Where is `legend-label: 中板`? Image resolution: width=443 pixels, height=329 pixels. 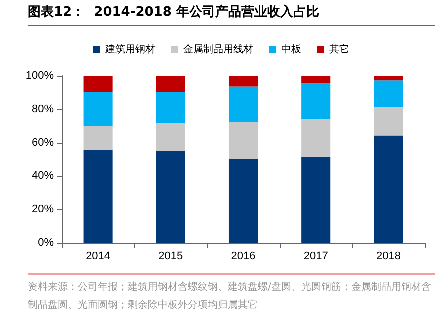
legend-label: 中板 is located at coordinates (292, 50).